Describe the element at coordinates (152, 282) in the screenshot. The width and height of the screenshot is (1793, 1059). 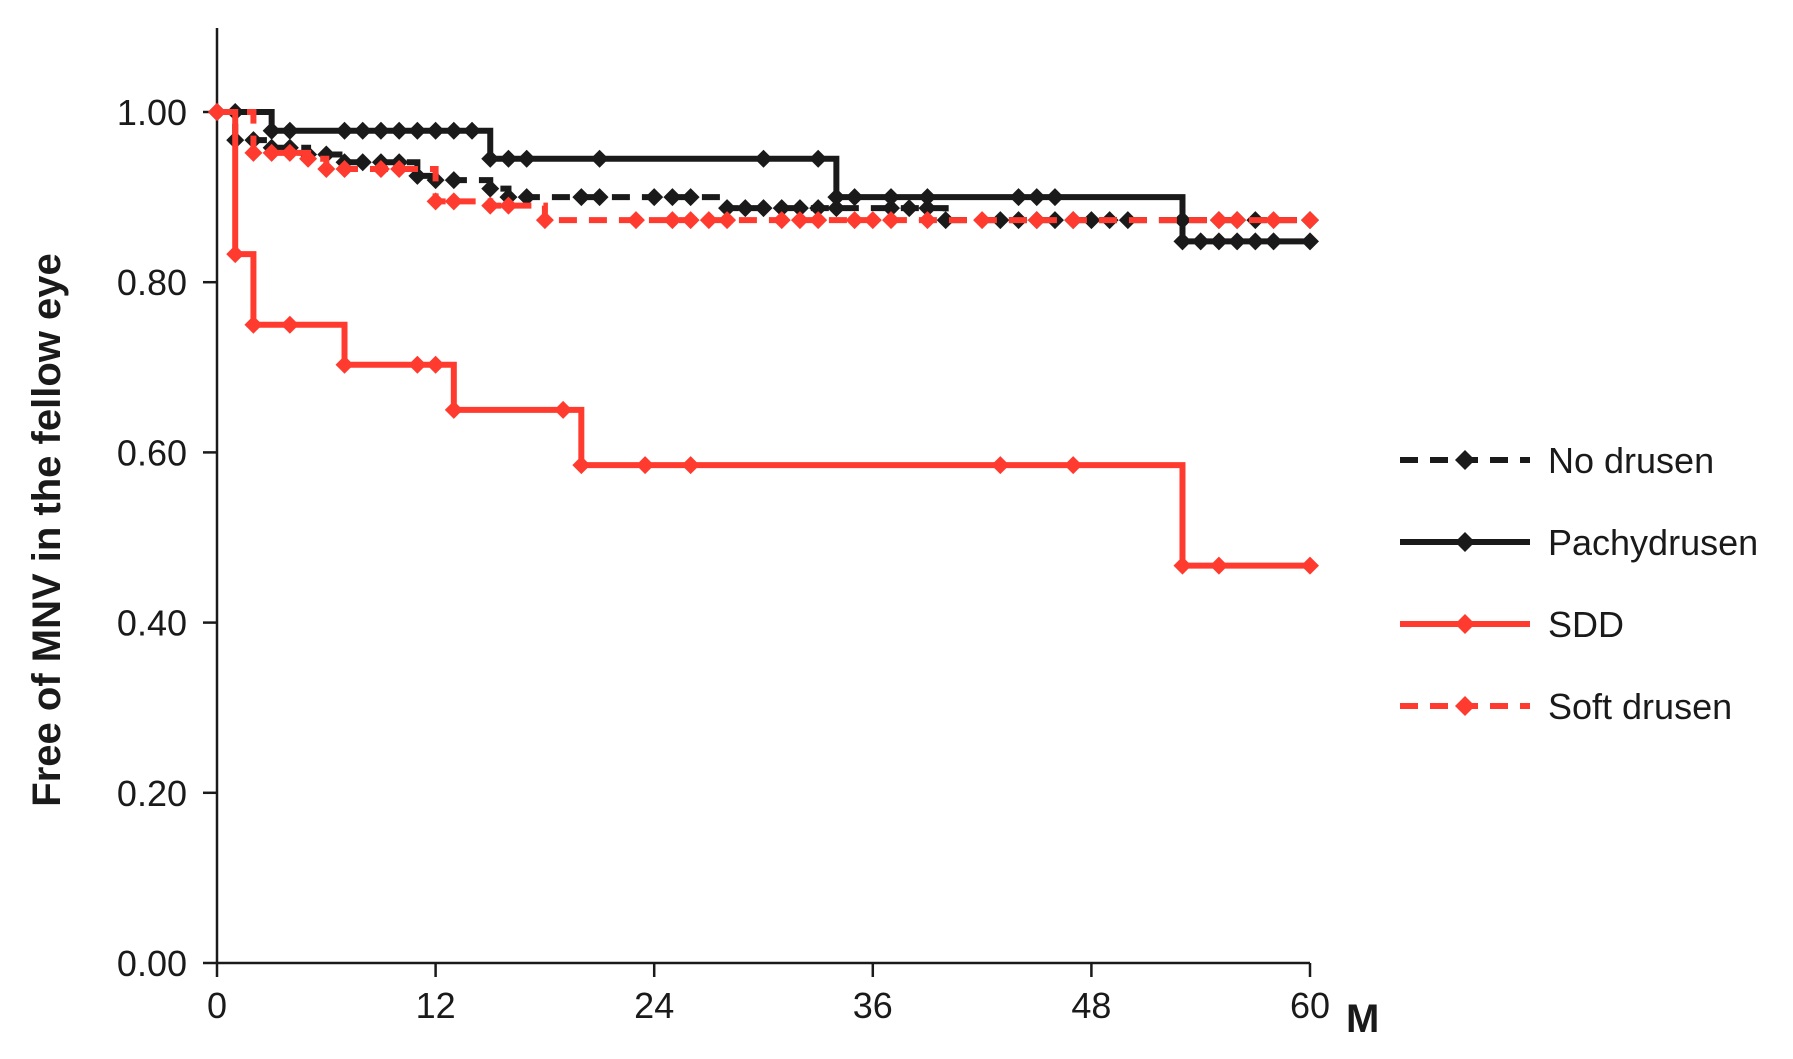
I see `y-tick-label: 0.80` at that location.